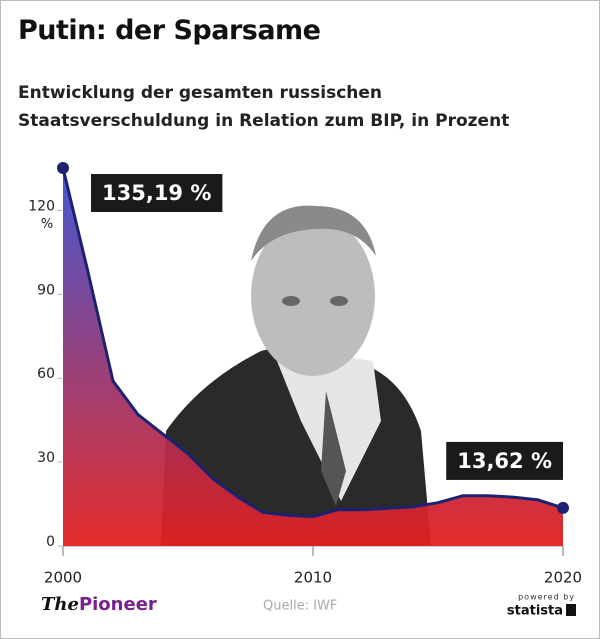  I want to click on logo-the: The, so click(60, 604).